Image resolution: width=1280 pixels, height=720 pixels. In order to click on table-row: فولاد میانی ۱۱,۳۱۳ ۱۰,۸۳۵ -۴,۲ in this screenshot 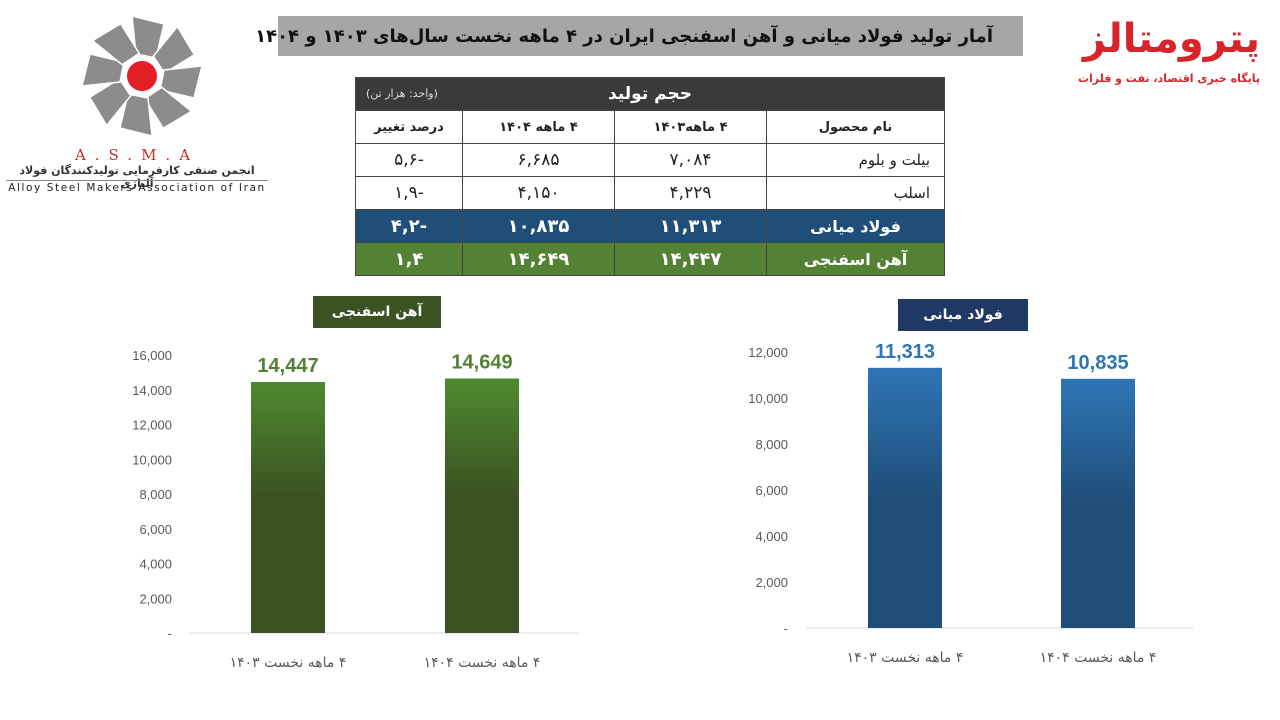, I will do `click(650, 226)`.